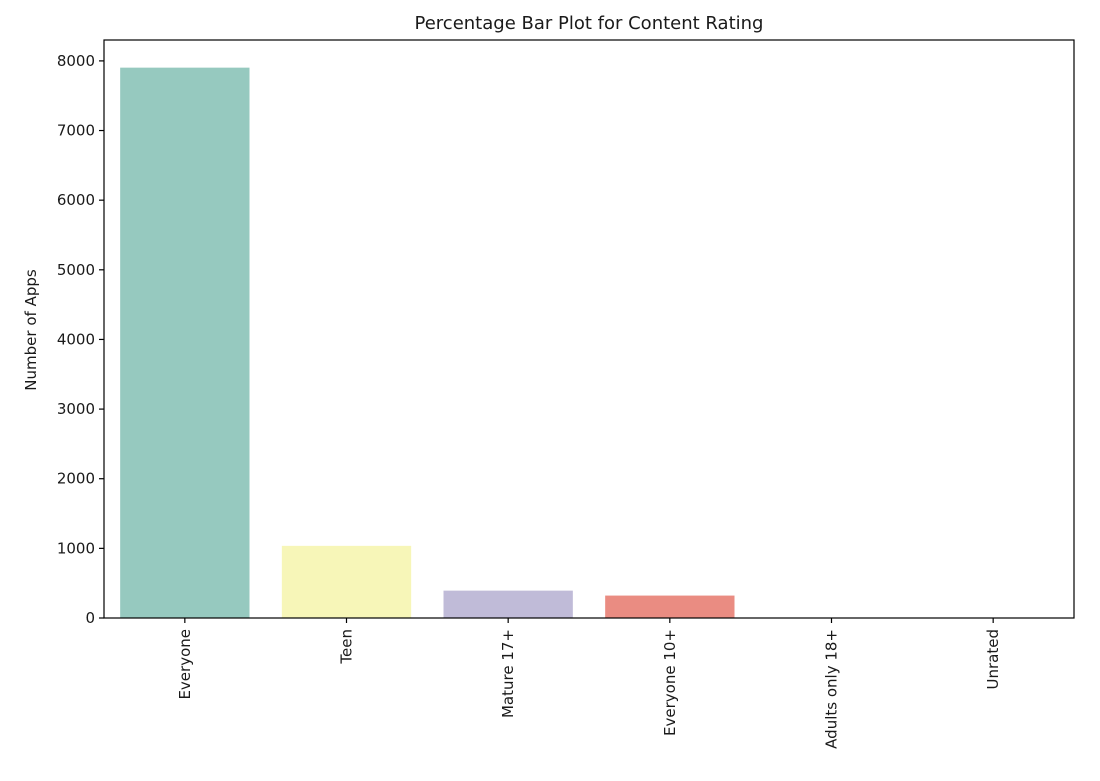 This screenshot has height=781, width=1100. I want to click on x-tick-label: Teen, so click(347, 647).